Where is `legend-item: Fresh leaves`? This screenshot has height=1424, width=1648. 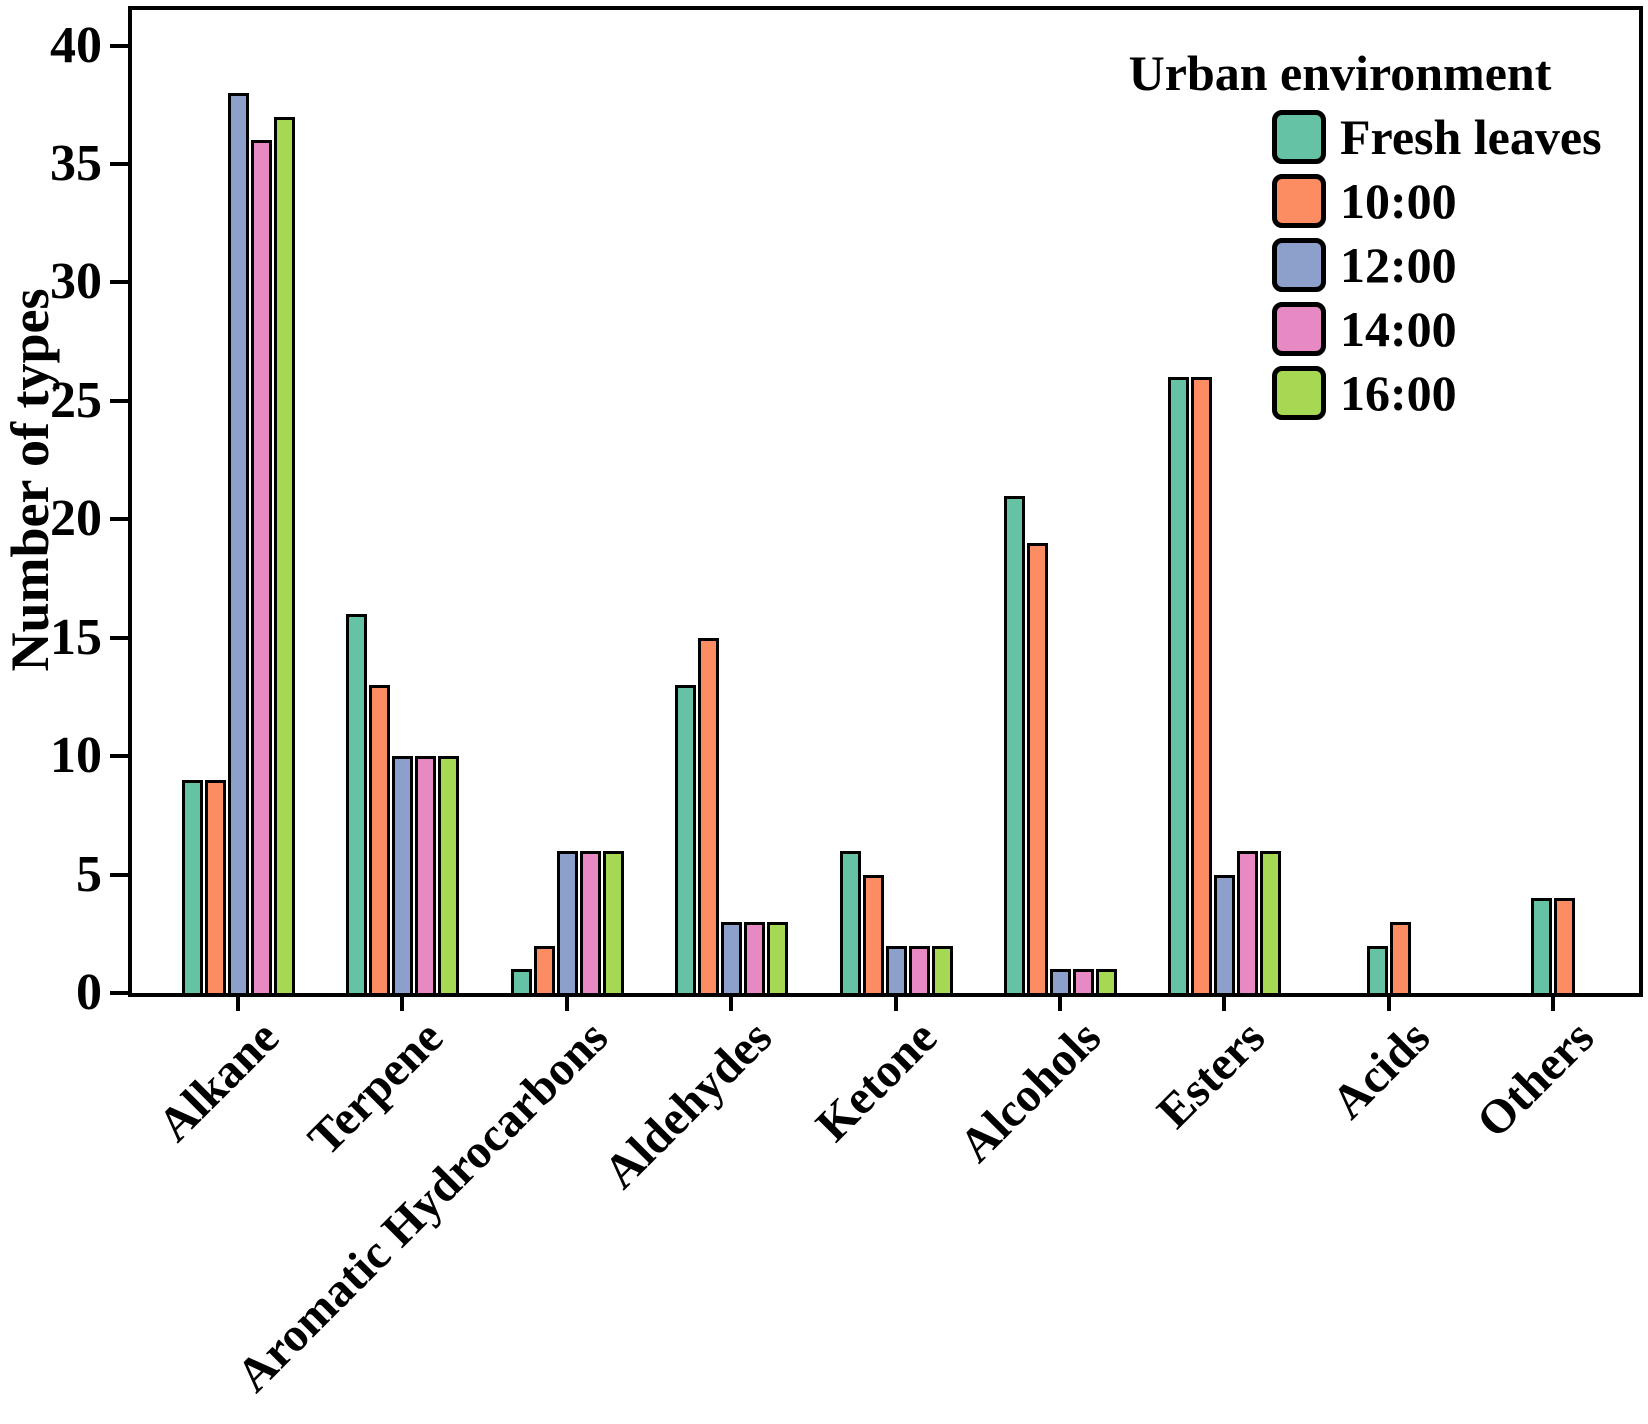 legend-item: Fresh leaves is located at coordinates (1437, 137).